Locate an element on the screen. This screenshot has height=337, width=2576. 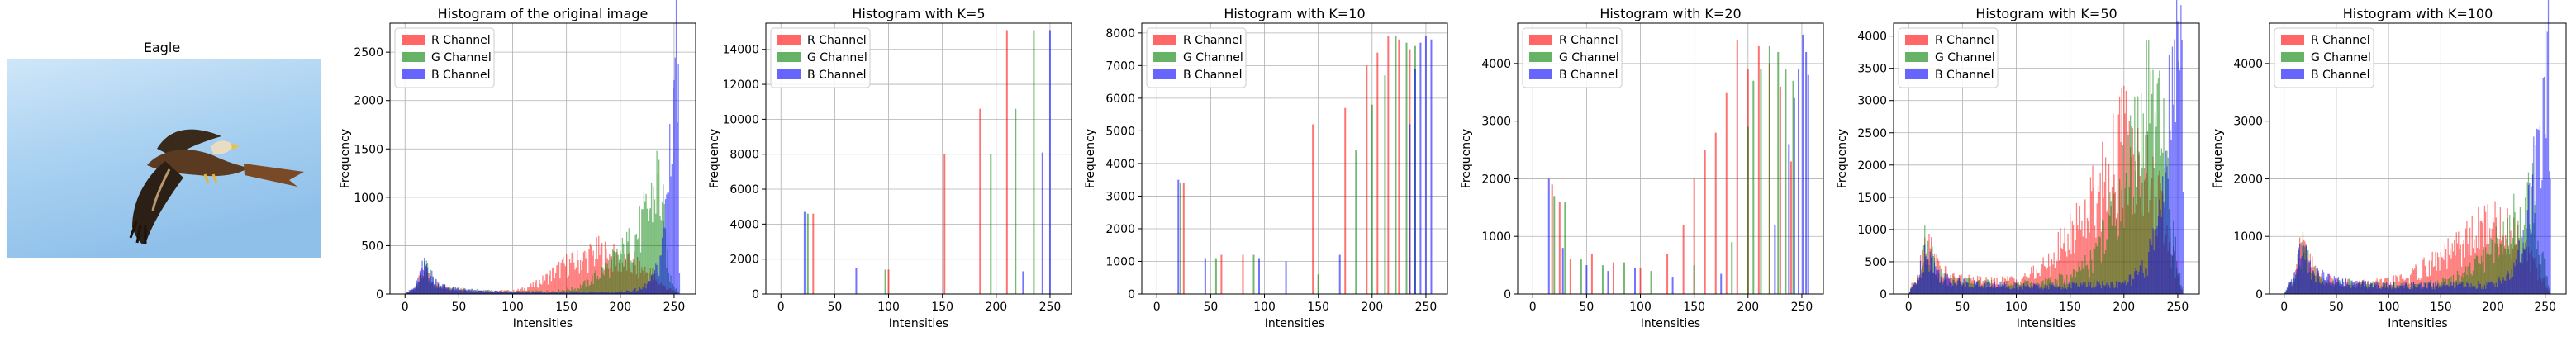
chart-title: Histogram with K=20 is located at coordinates (1670, 13).